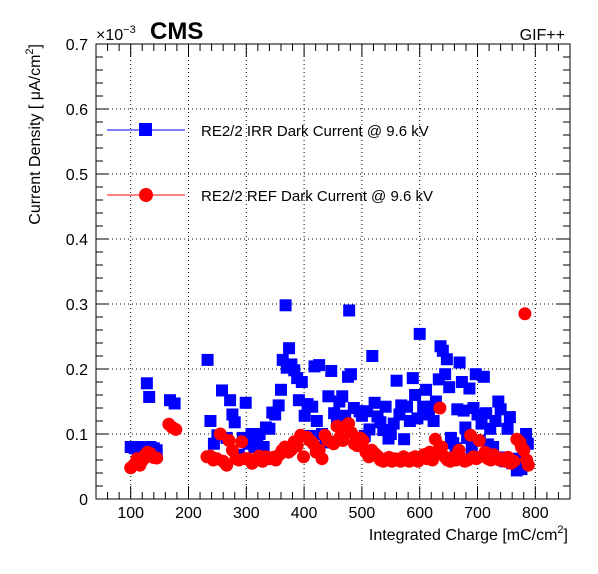 The image size is (598, 574). I want to click on y-tick-label: 0, so click(83, 500).